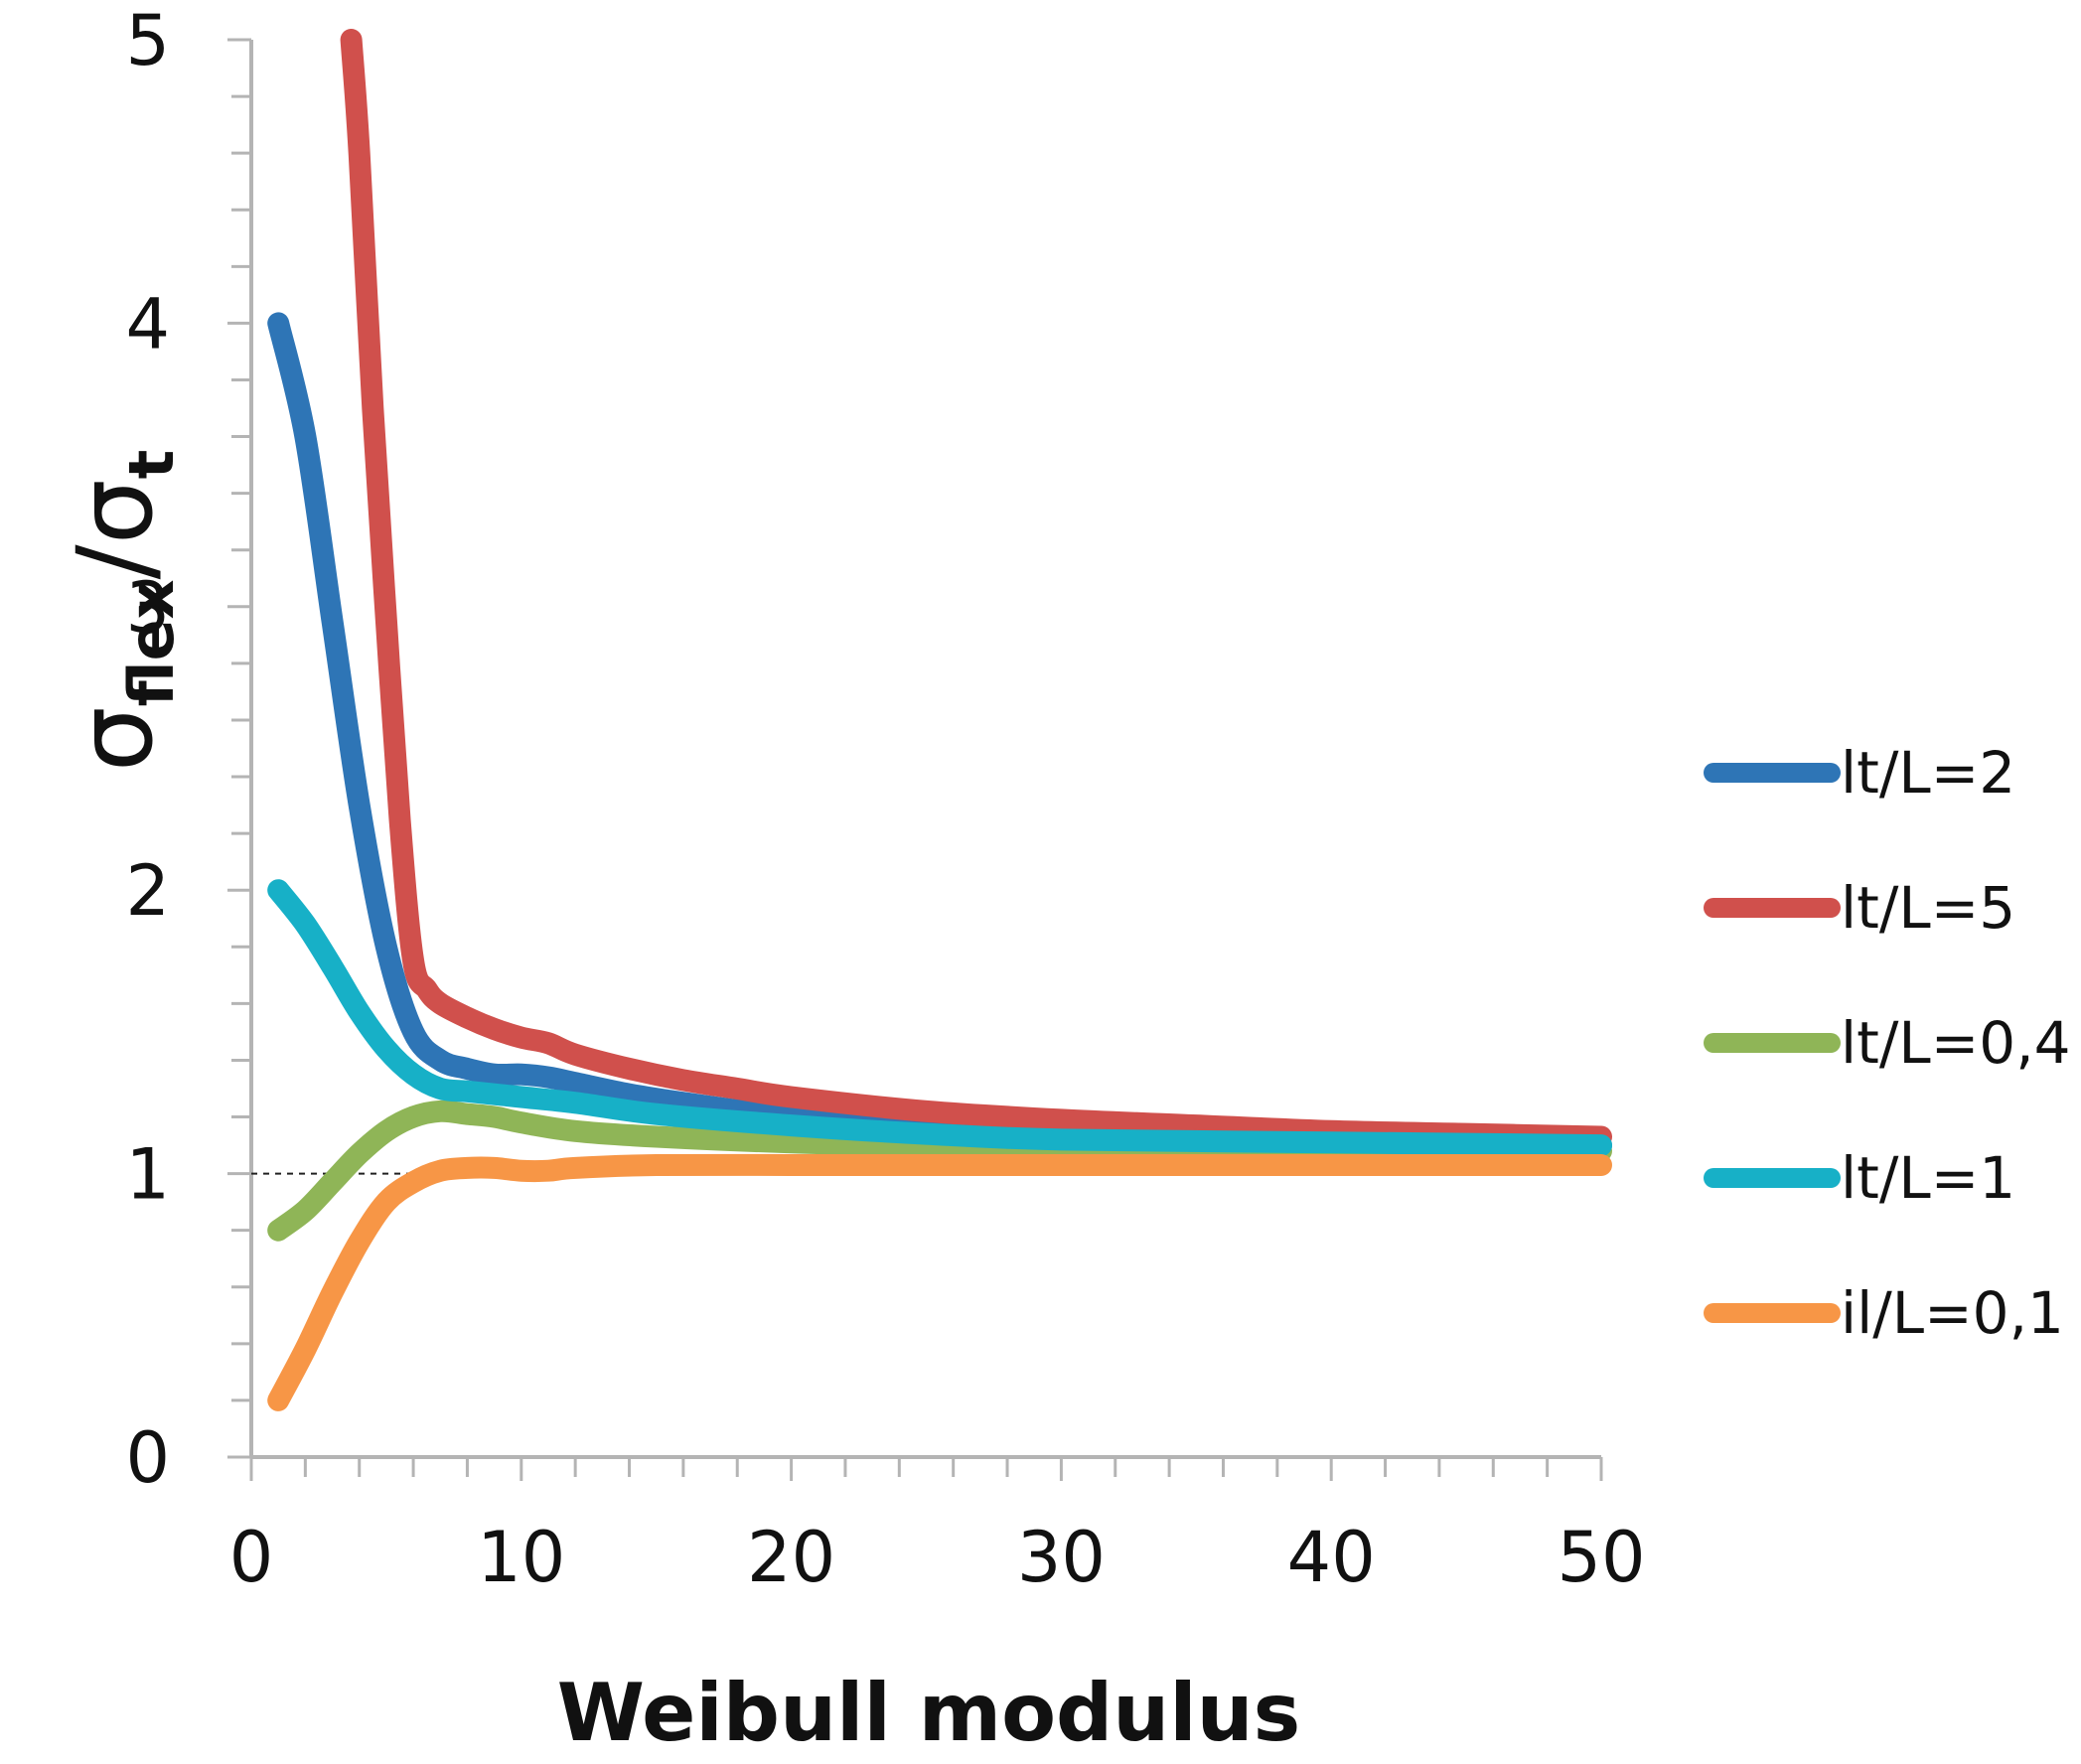 The image size is (2081, 1764). I want to click on y-axis-title-denominator: σ, so click(115, 511).